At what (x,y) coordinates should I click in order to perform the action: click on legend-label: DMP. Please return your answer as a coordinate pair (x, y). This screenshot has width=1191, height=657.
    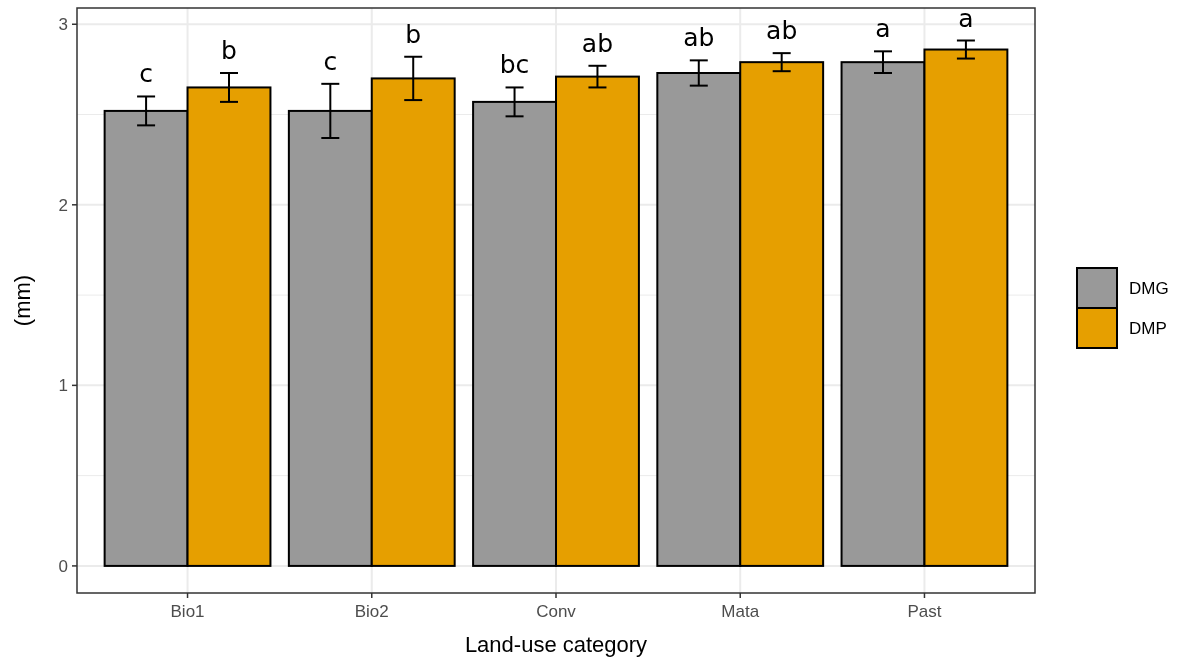
    Looking at the image, I should click on (1148, 328).